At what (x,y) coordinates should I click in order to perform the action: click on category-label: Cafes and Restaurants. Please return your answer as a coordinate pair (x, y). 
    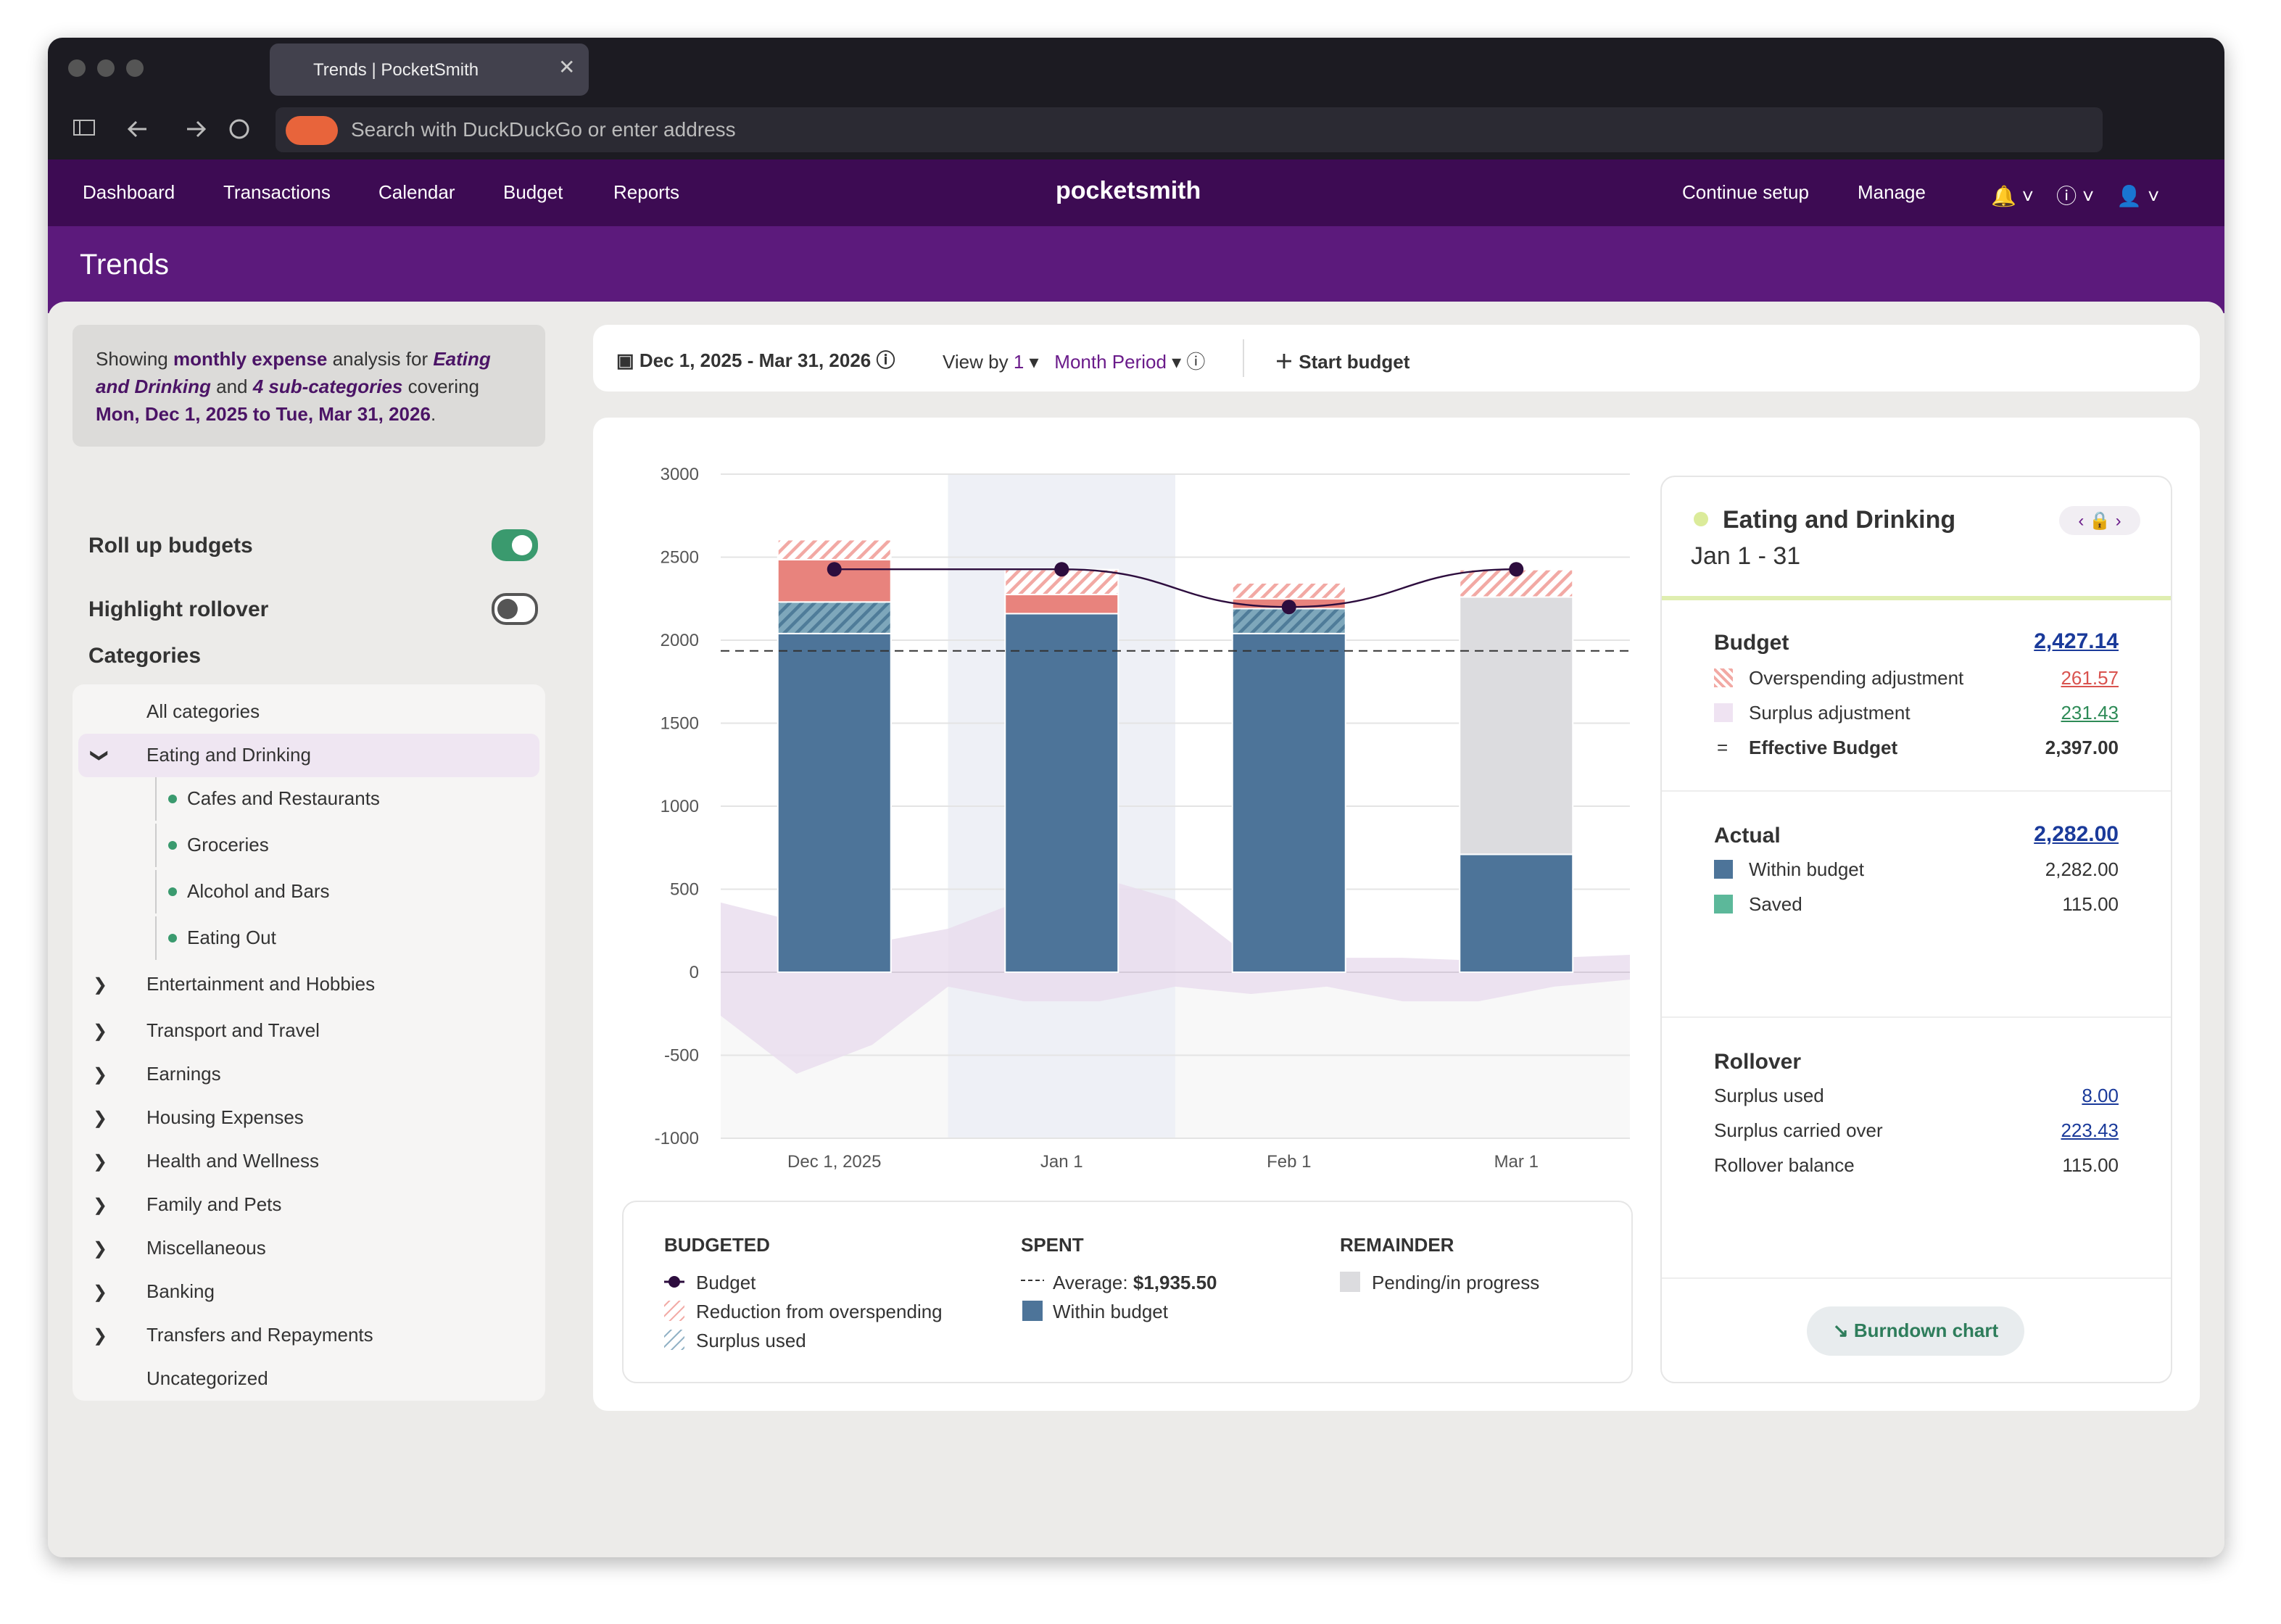
    Looking at the image, I should click on (283, 798).